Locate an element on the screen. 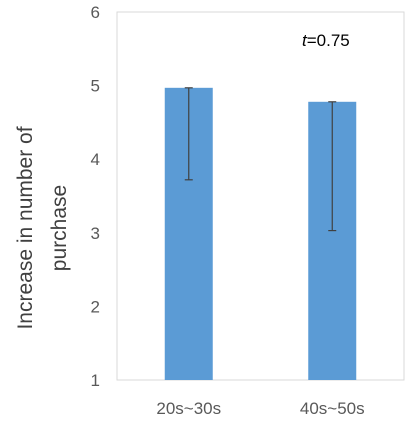  x-tick-label: 40s~50s is located at coordinates (332, 408).